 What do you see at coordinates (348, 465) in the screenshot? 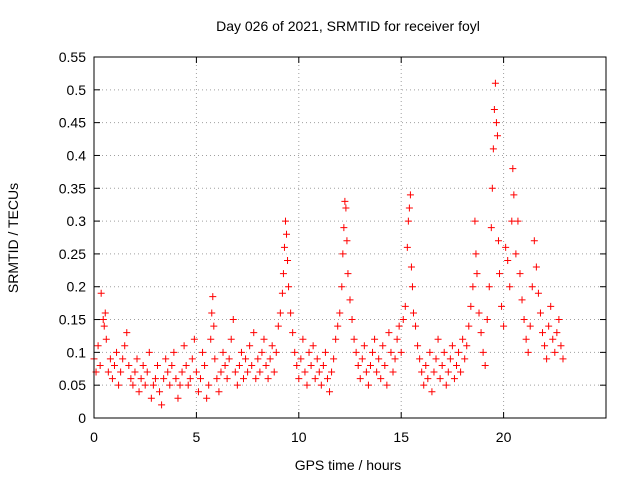
I see `x-axis-label: GPS time / hours` at bounding box center [348, 465].